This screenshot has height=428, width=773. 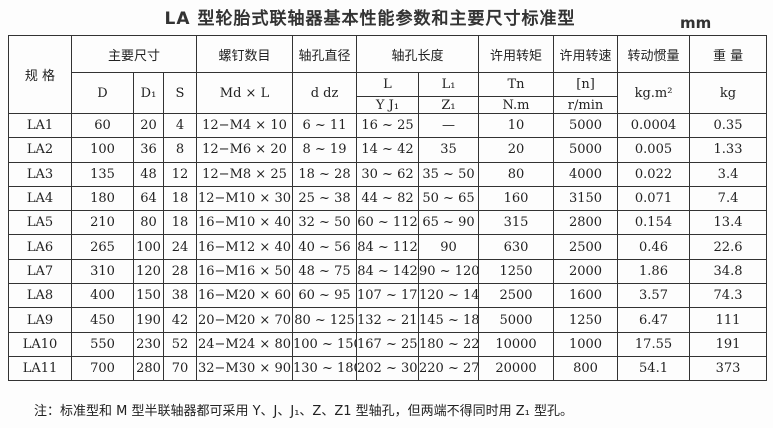 What do you see at coordinates (40, 368) in the screenshot?
I see `cell-spec: LA11` at bounding box center [40, 368].